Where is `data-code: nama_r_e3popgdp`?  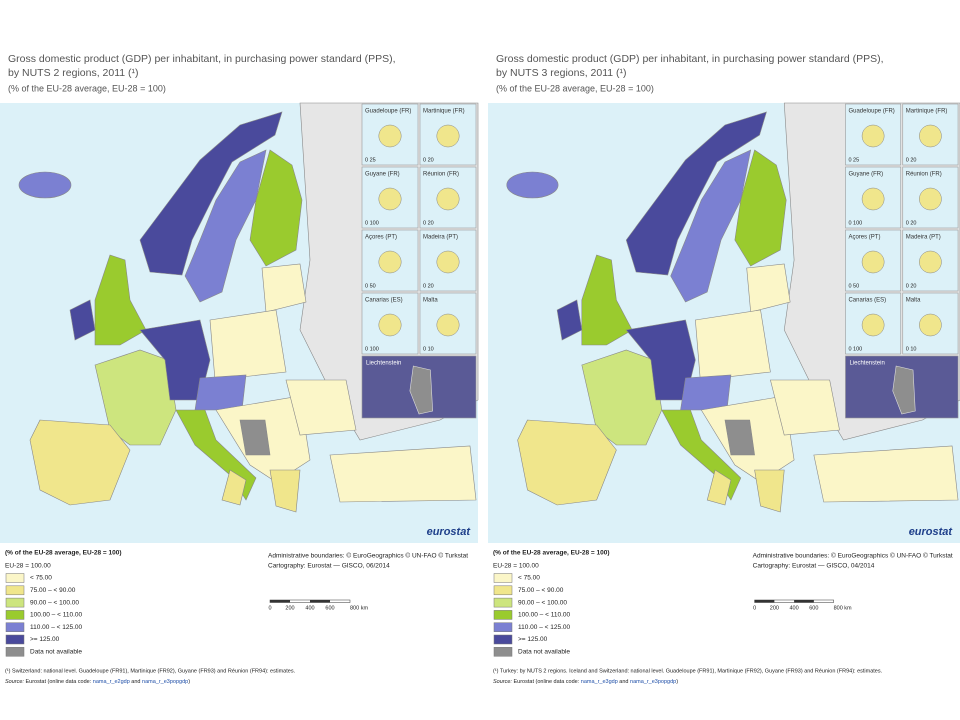 data-code: nama_r_e3popgdp is located at coordinates (653, 682).